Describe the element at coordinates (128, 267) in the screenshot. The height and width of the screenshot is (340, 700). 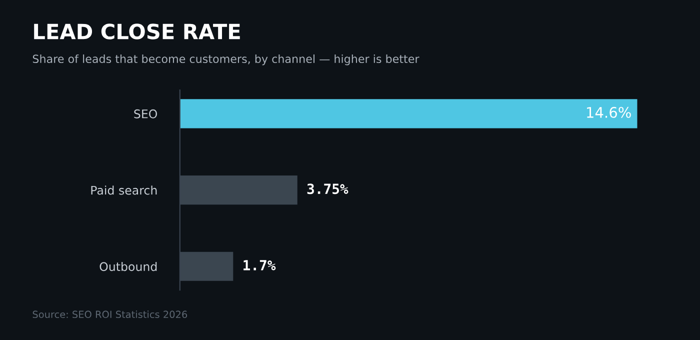
I see `y-tick-label: Outbound` at that location.